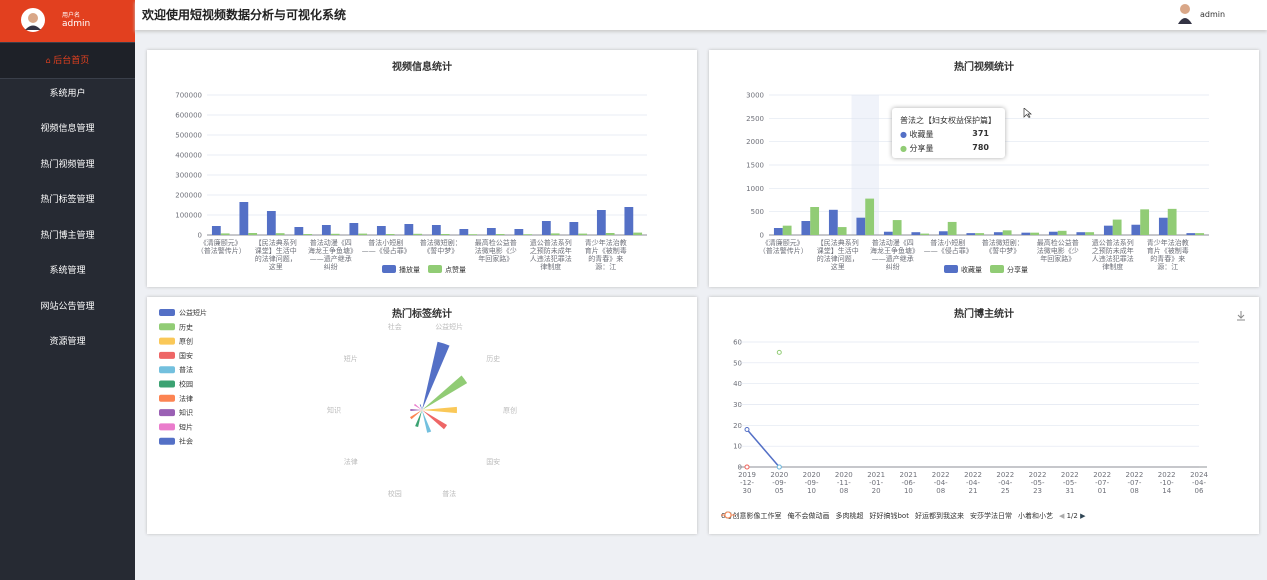 Image resolution: width=1267 pixels, height=580 pixels. What do you see at coordinates (843, 483) in the screenshot?
I see `x-tick-label: 2020-11-08` at bounding box center [843, 483].